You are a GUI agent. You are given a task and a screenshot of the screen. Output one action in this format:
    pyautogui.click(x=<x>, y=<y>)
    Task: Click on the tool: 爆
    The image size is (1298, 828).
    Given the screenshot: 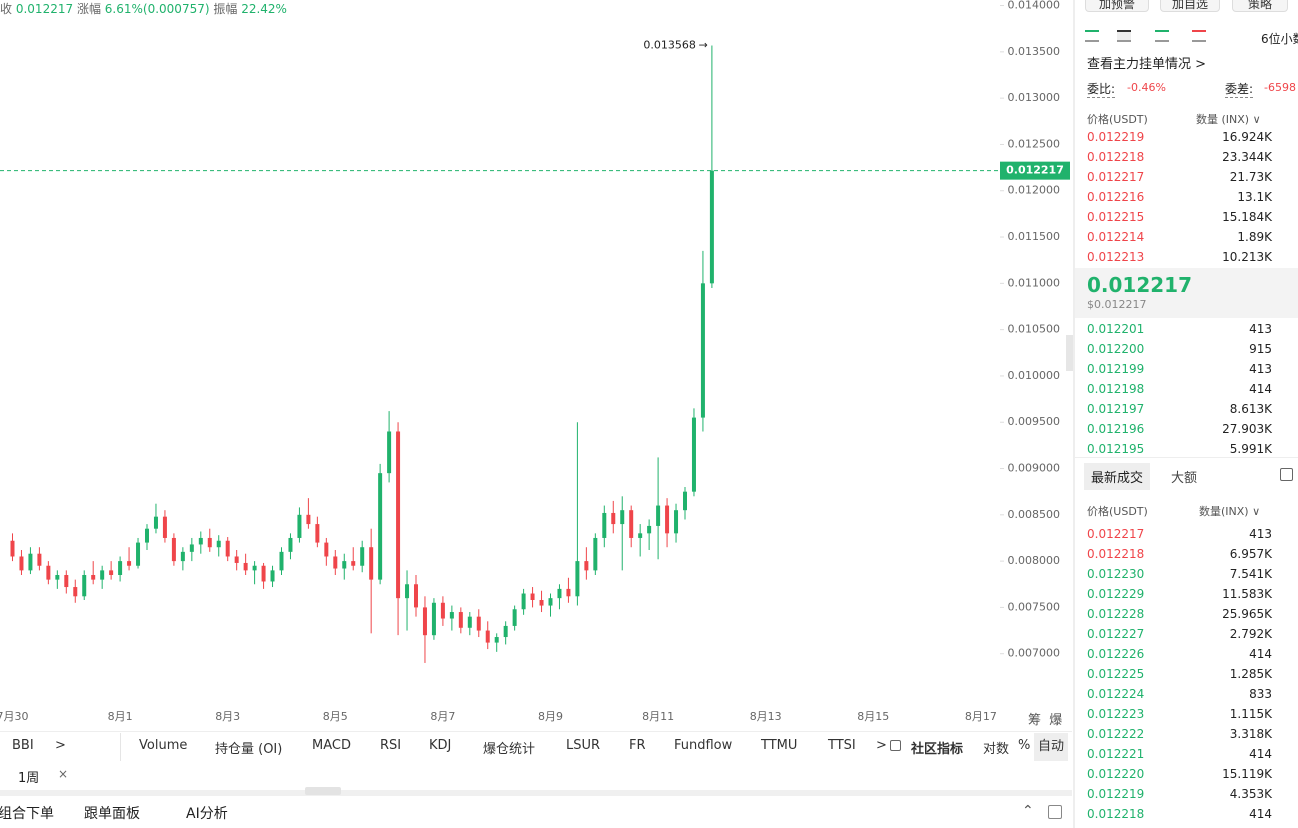 What is the action you would take?
    pyautogui.click(x=1056, y=720)
    